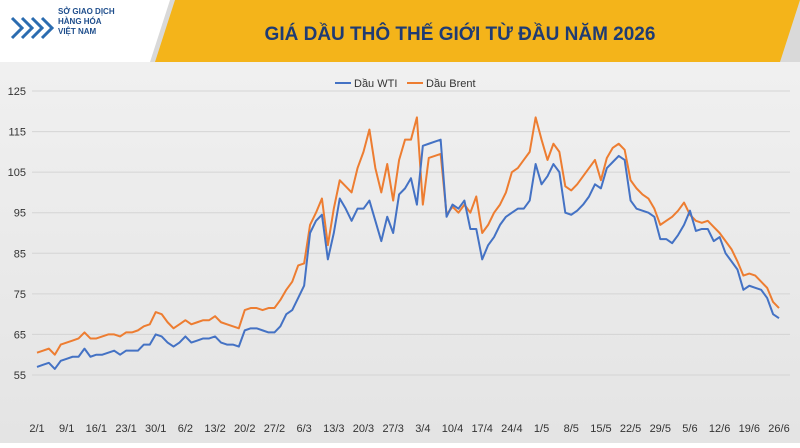 This screenshot has height=448, width=800. Describe the element at coordinates (17, 92) in the screenshot. I see `y-tick-label: 125` at that location.